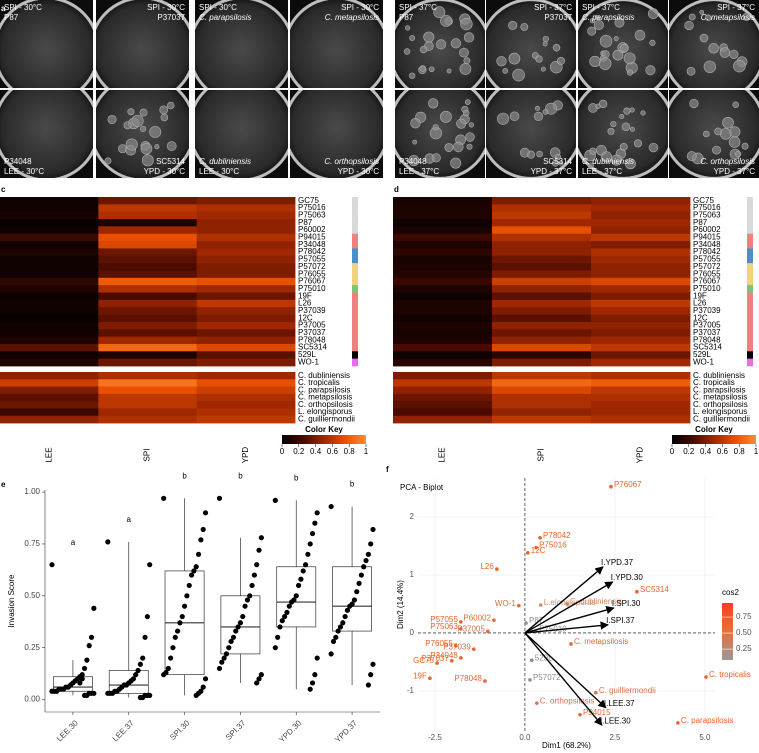 The image size is (759, 753). I want to click on row-label: P37005, so click(707, 325).